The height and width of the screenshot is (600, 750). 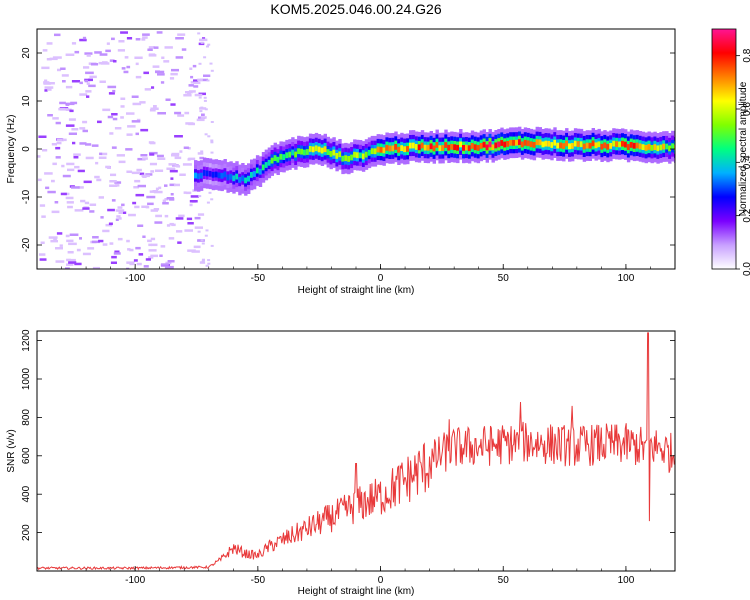 What do you see at coordinates (504, 278) in the screenshot?
I see `x-tick-label: 50` at bounding box center [504, 278].